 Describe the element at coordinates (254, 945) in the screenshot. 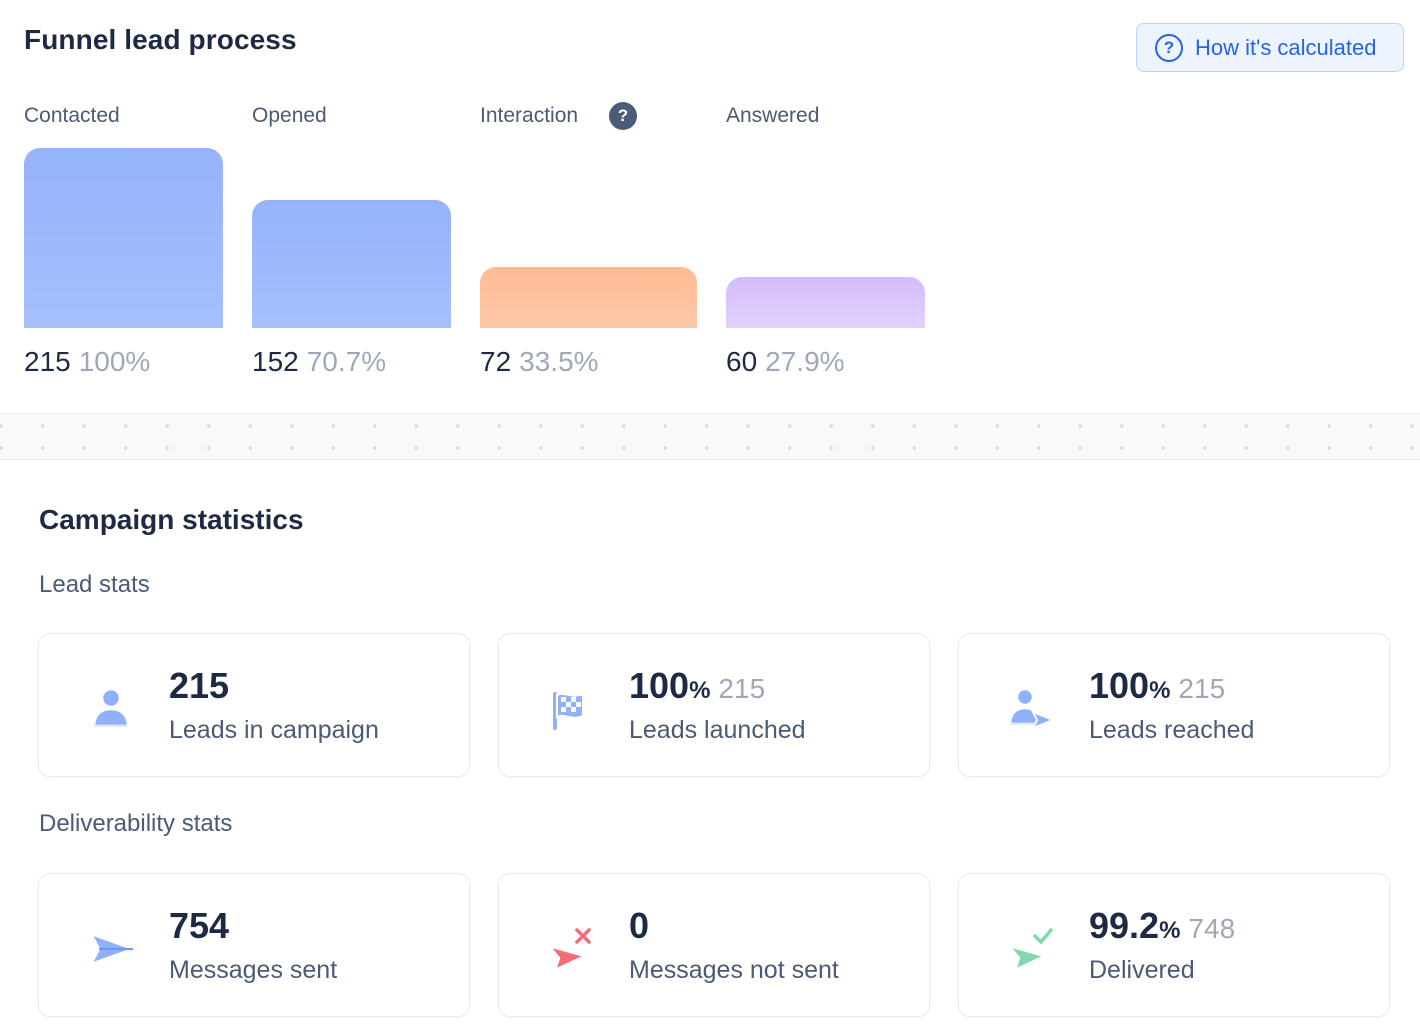

I see `stat-card-messages-sent: 754 Messages sent` at that location.